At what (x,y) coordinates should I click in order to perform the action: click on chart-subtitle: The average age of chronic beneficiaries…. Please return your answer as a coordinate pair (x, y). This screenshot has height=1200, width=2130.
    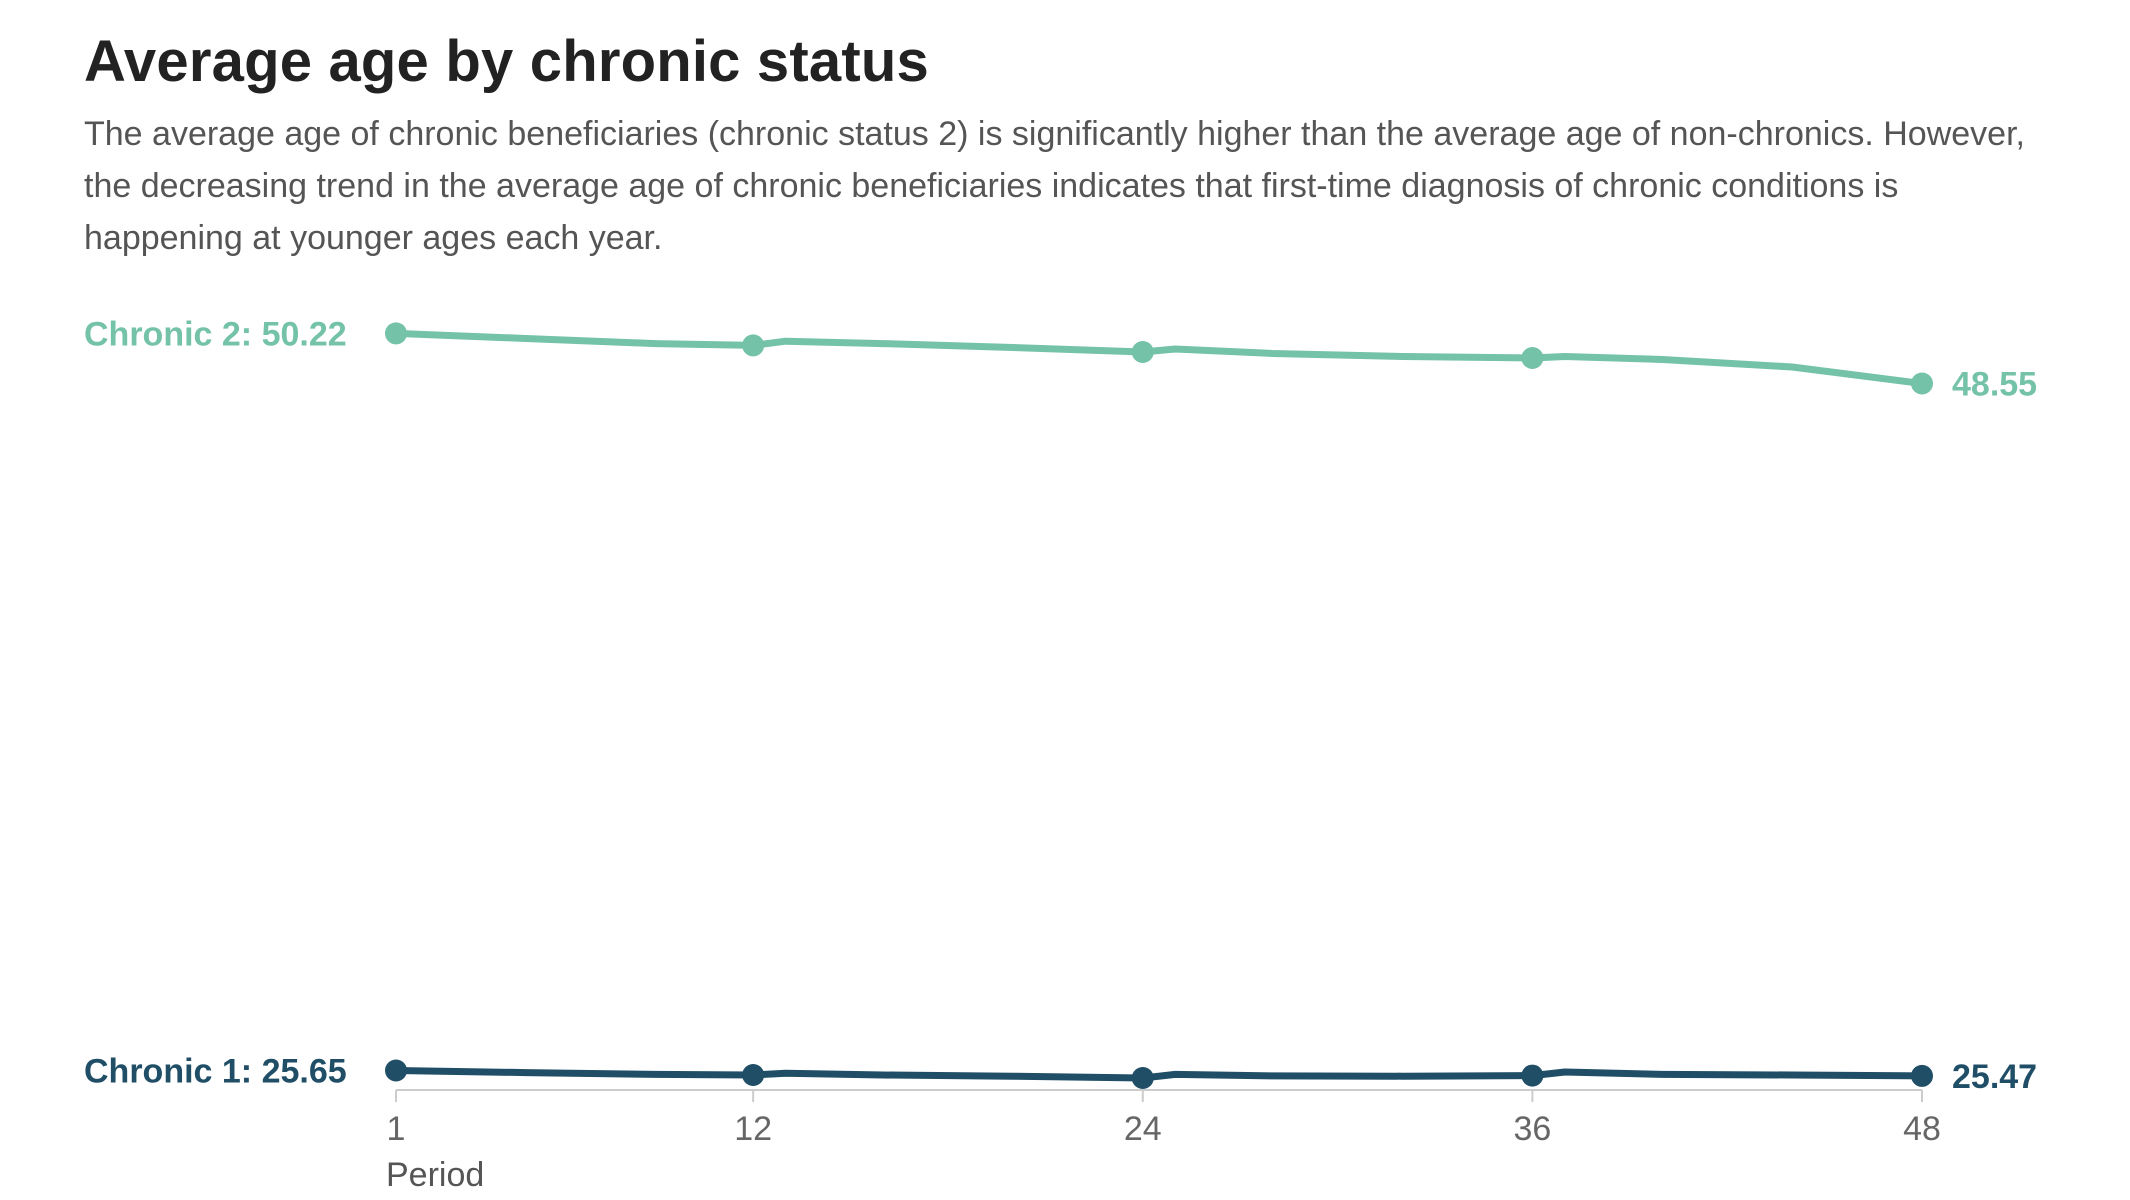
    Looking at the image, I should click on (1054, 186).